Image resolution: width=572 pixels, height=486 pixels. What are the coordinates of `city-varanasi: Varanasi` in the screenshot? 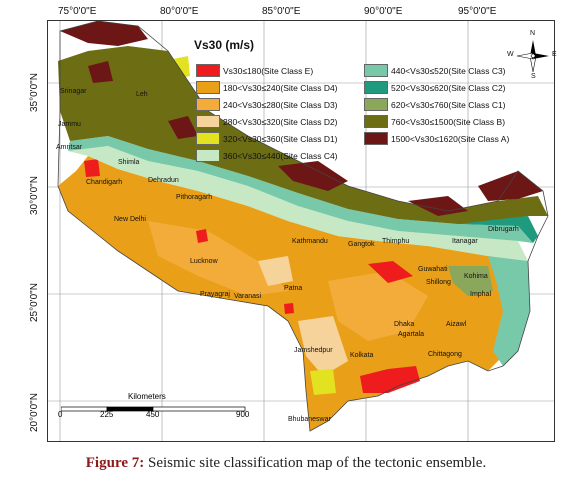 It's located at (248, 296).